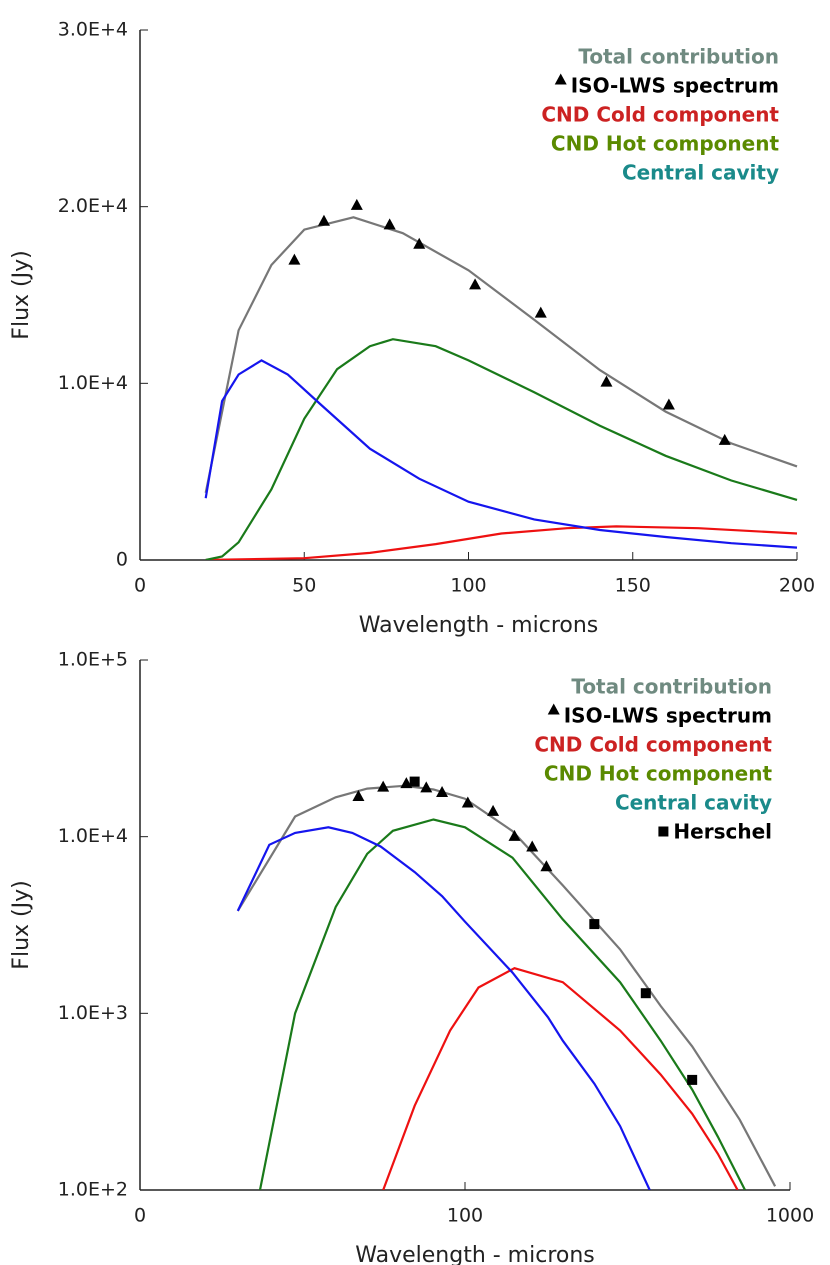  Describe the element at coordinates (797, 586) in the screenshot. I see `x-tick-label: 200` at that location.